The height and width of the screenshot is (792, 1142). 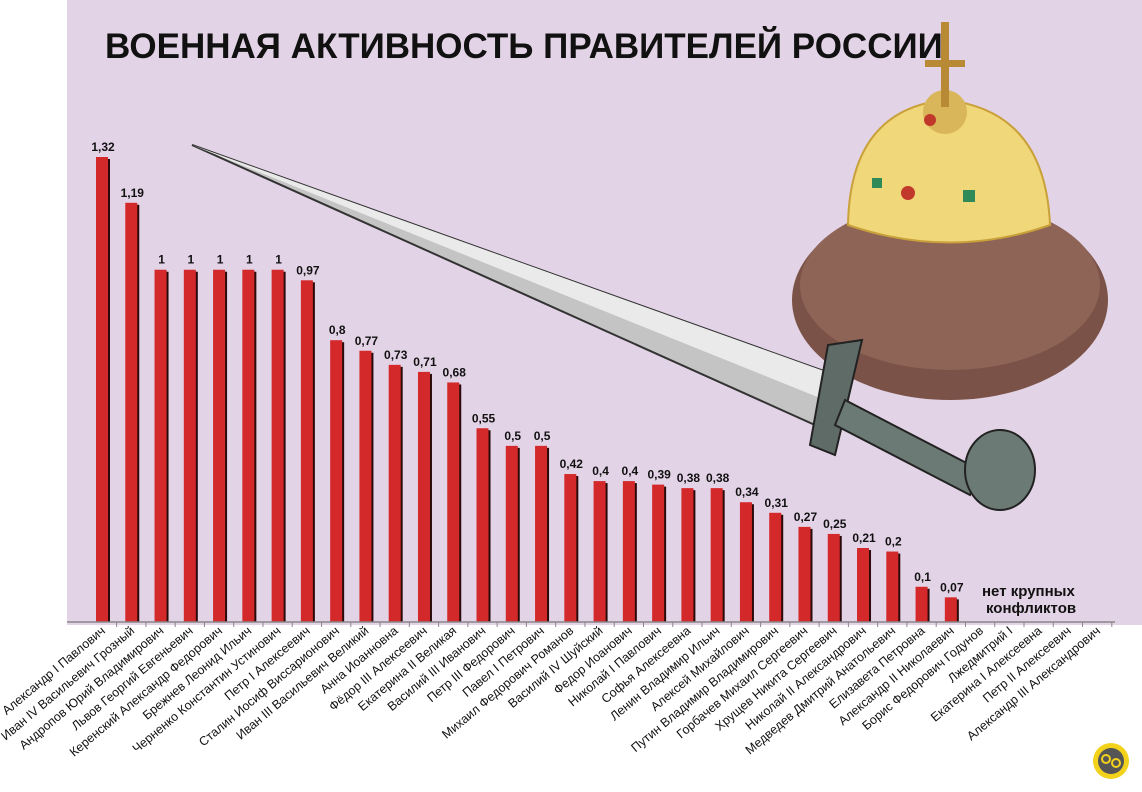 I want to click on value-label: 0,73, so click(x=396, y=355).